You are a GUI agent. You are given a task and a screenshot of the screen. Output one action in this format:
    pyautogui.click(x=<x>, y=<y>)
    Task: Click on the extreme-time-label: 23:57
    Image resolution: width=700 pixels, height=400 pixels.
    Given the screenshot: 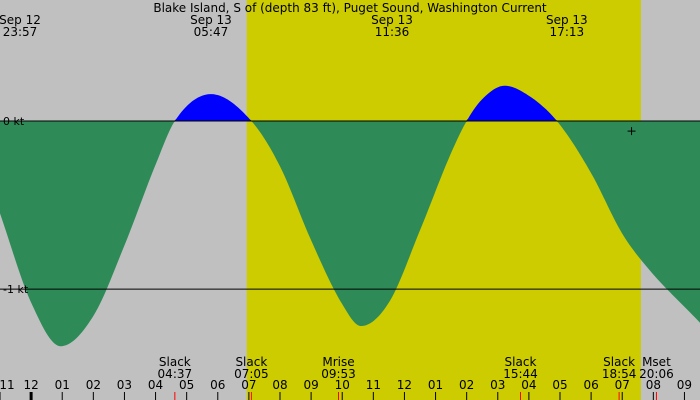 What is the action you would take?
    pyautogui.click(x=20, y=32)
    